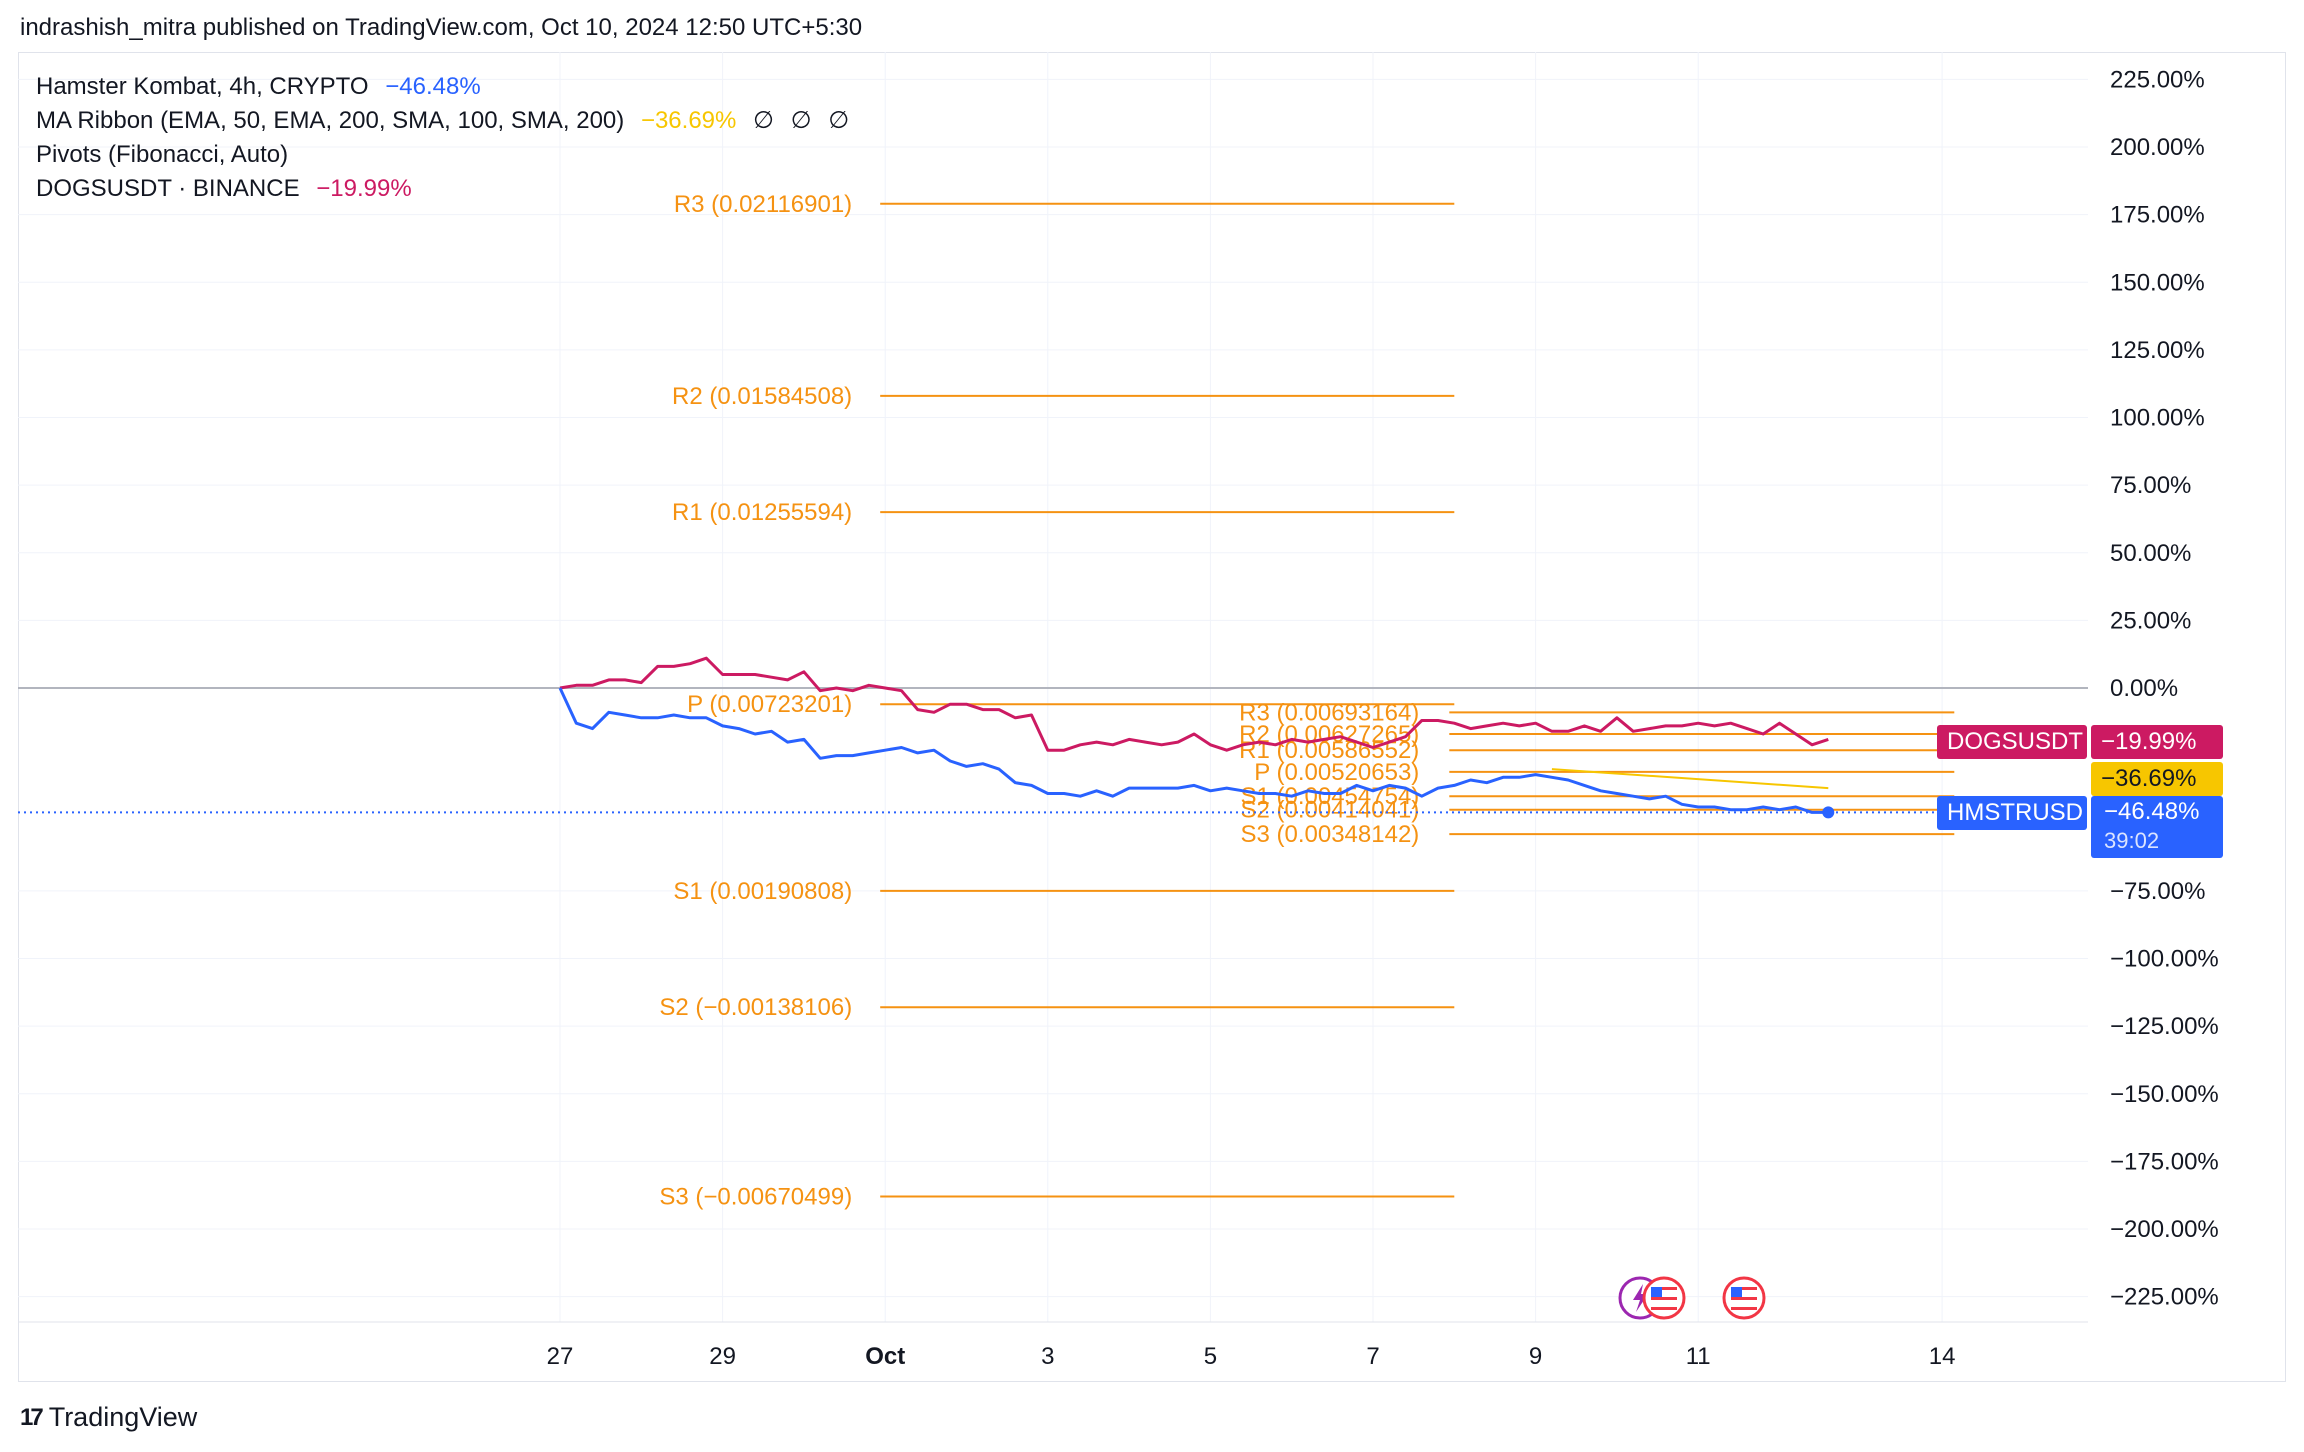 This screenshot has width=2304, height=1452. Describe the element at coordinates (1194, 704) in the screenshot. I see `series-line-dogsusdt` at that location.